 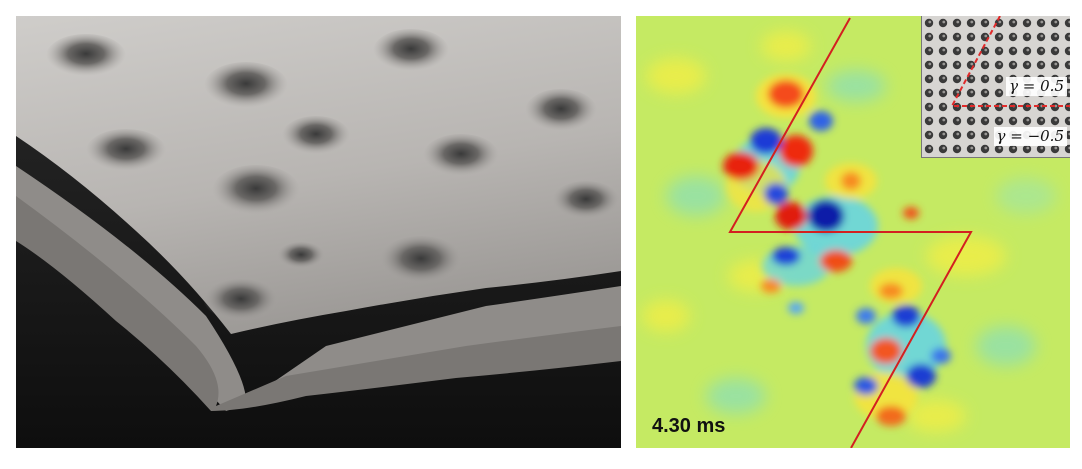 I want to click on time-label: 4.30 ms, so click(x=689, y=426).